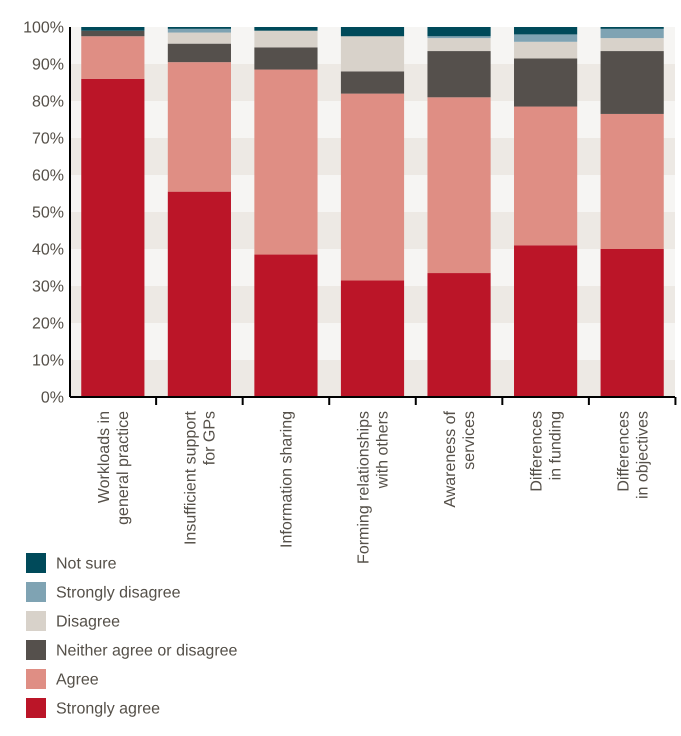 This screenshot has height=736, width=681. I want to click on x-tick-label: Workloads in general practice, so click(114, 467).